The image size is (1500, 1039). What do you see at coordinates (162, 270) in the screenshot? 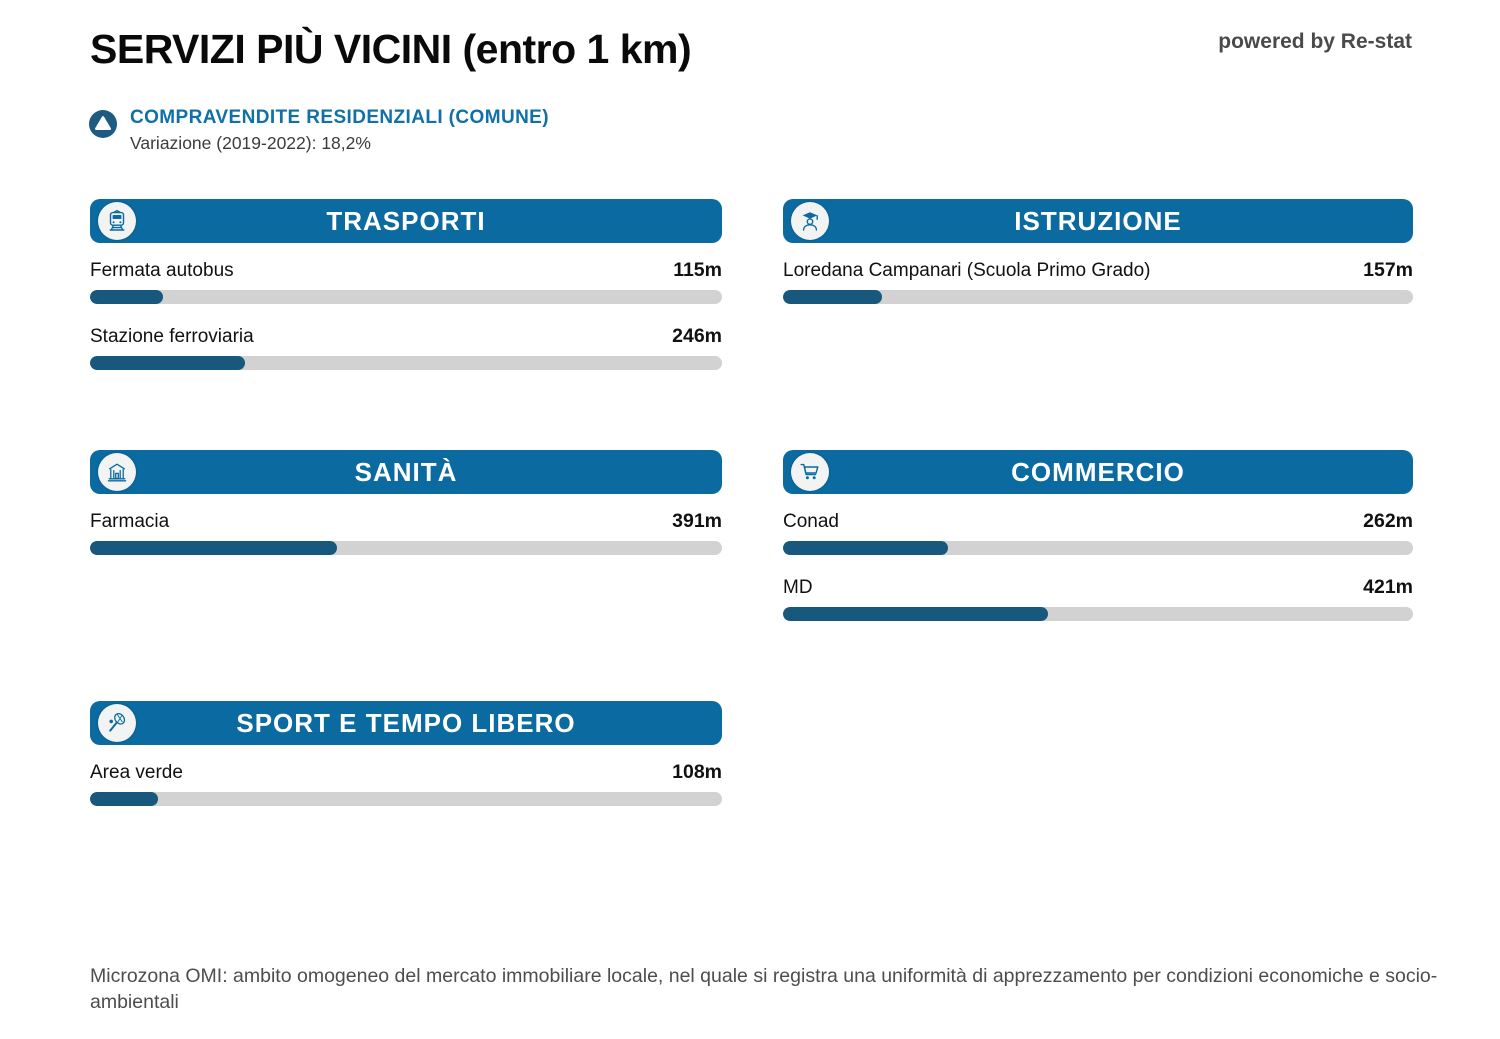
I see `service-name: Fermata autobus` at bounding box center [162, 270].